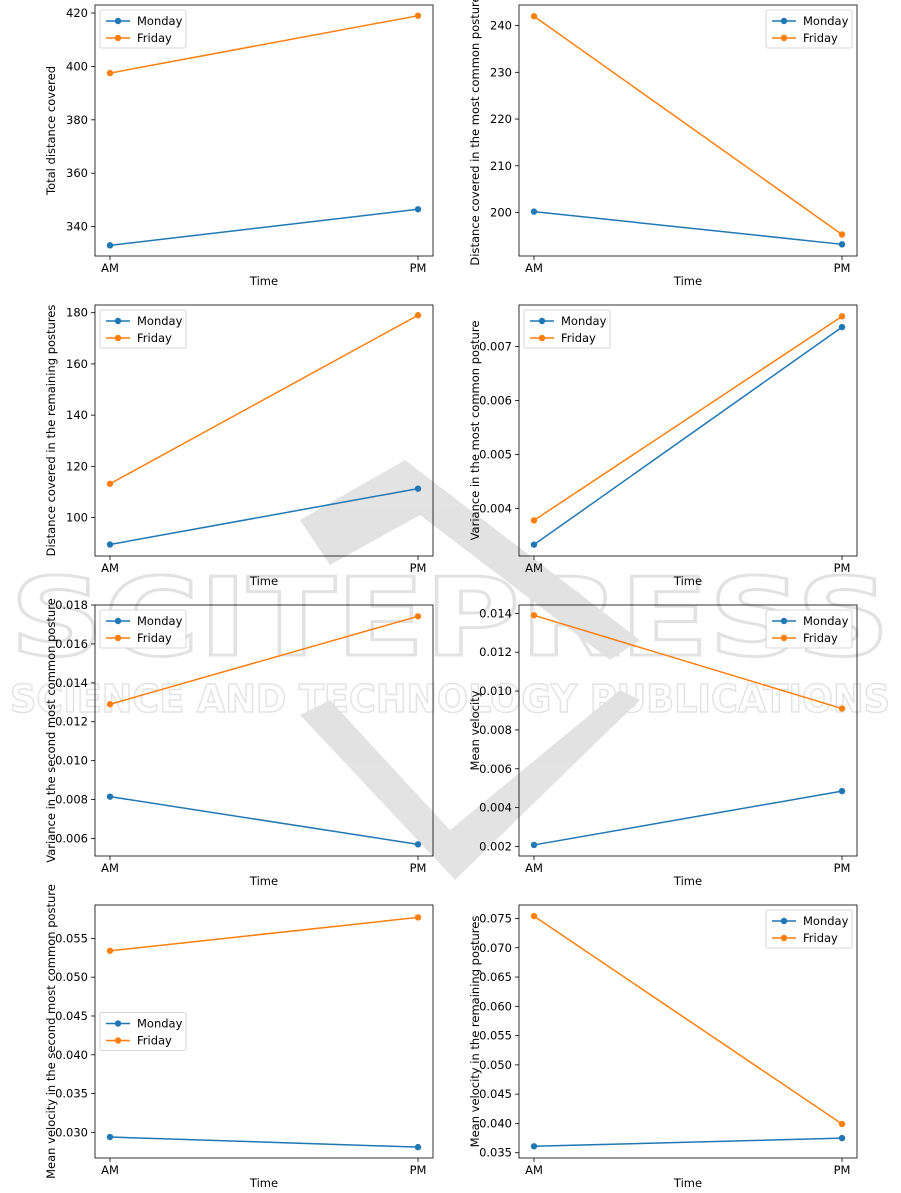 This screenshot has height=1193, width=901. What do you see at coordinates (475, 431) in the screenshot?
I see `y-axis-label: Variance in the most common posture` at bounding box center [475, 431].